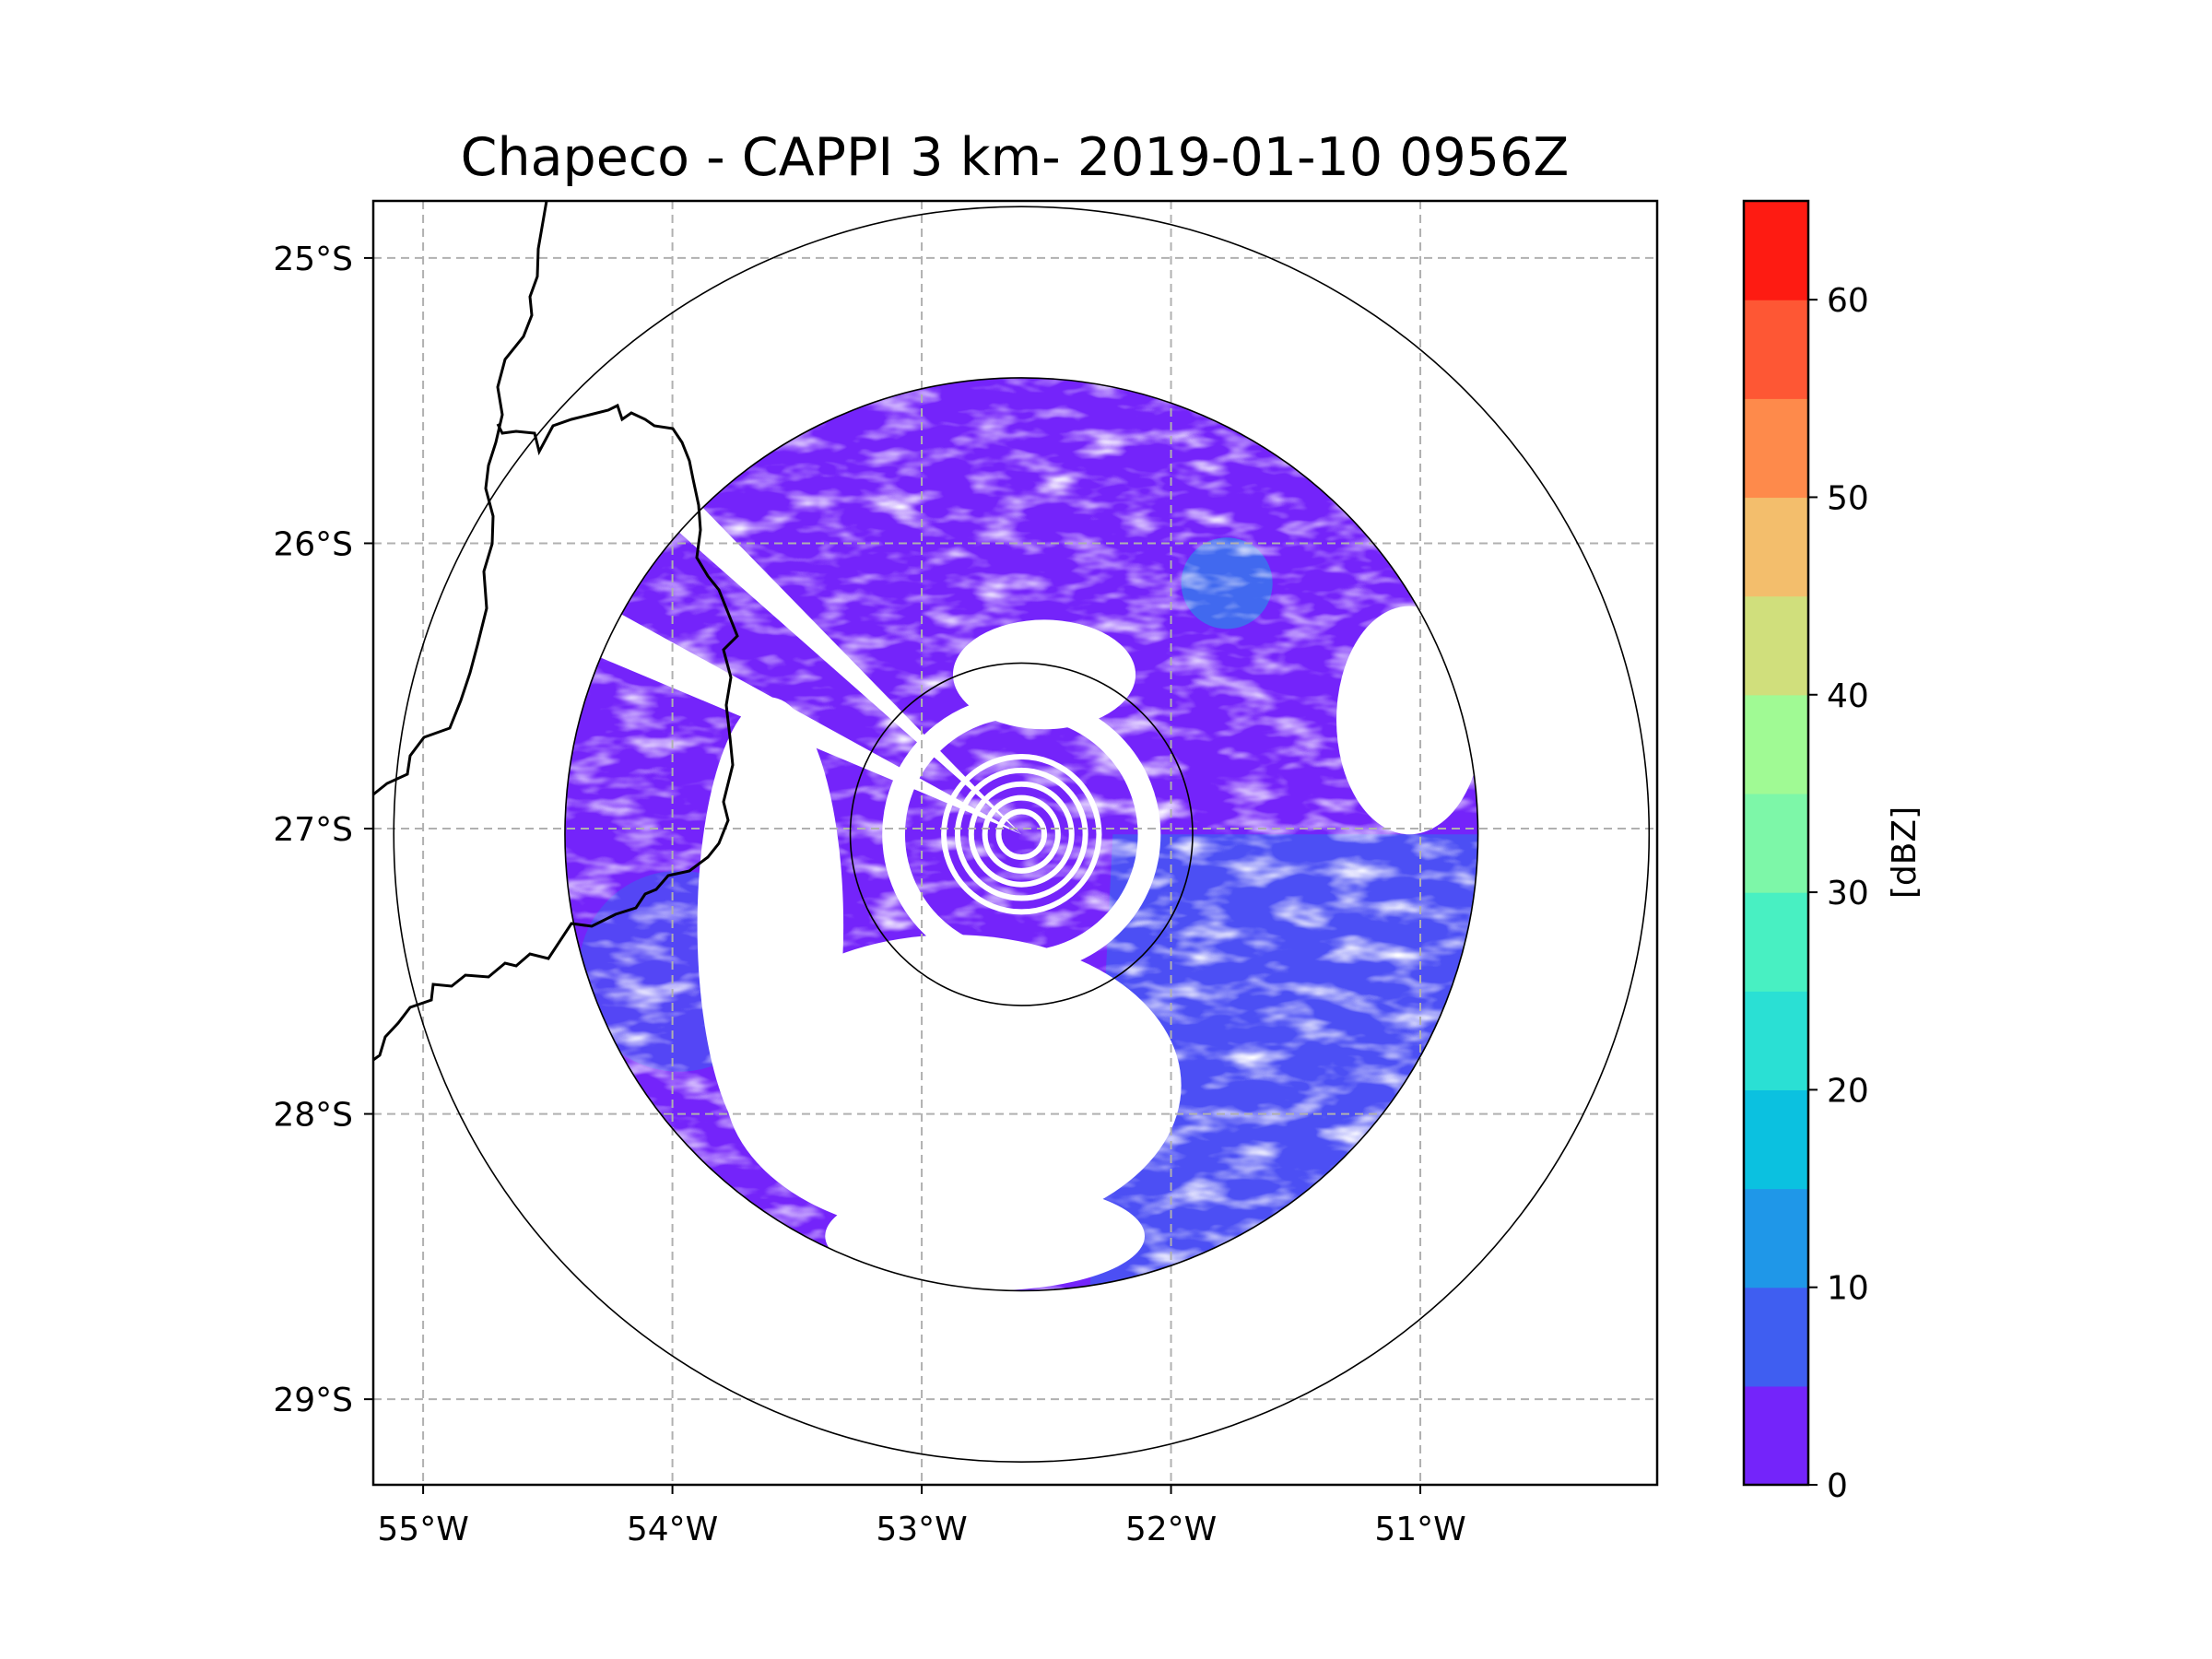 The image size is (2212, 1659). I want to click on y-tick-label: 27°S, so click(313, 830).